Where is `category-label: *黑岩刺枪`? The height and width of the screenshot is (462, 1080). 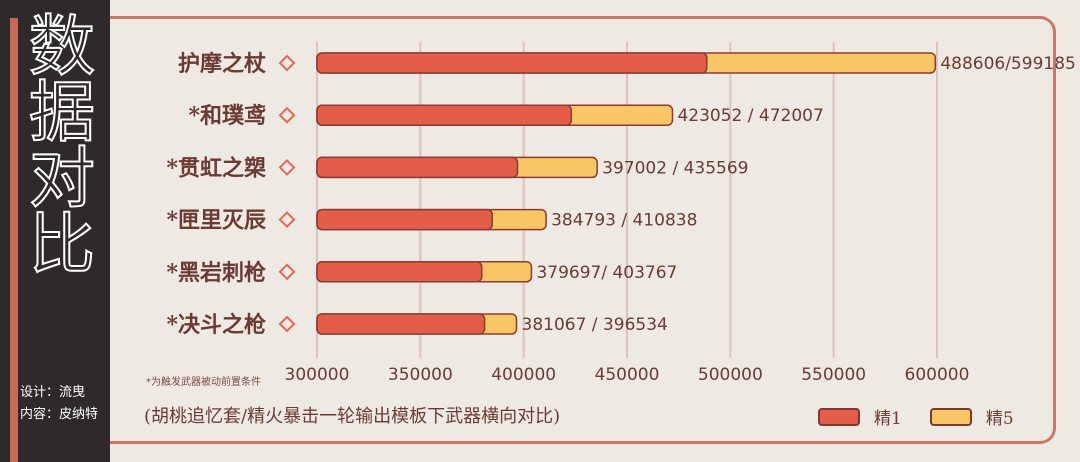
category-label: *黑岩刺枪 is located at coordinates (216, 273).